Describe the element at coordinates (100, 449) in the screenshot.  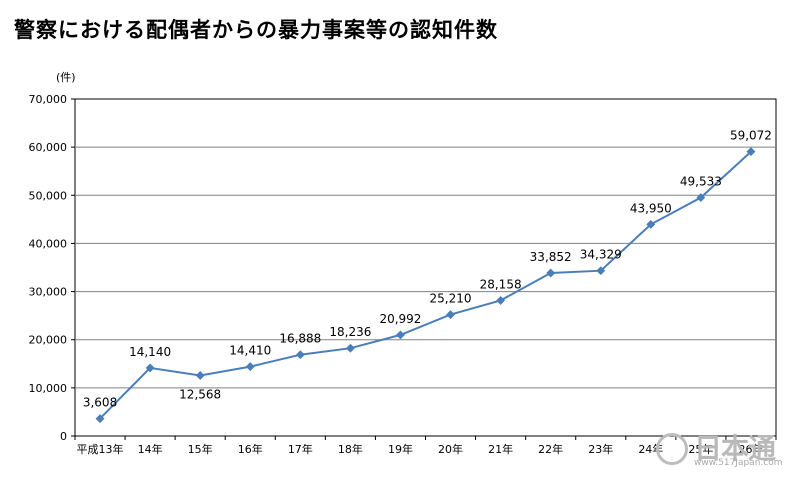
I see `x-tick-label: 平成13年` at that location.